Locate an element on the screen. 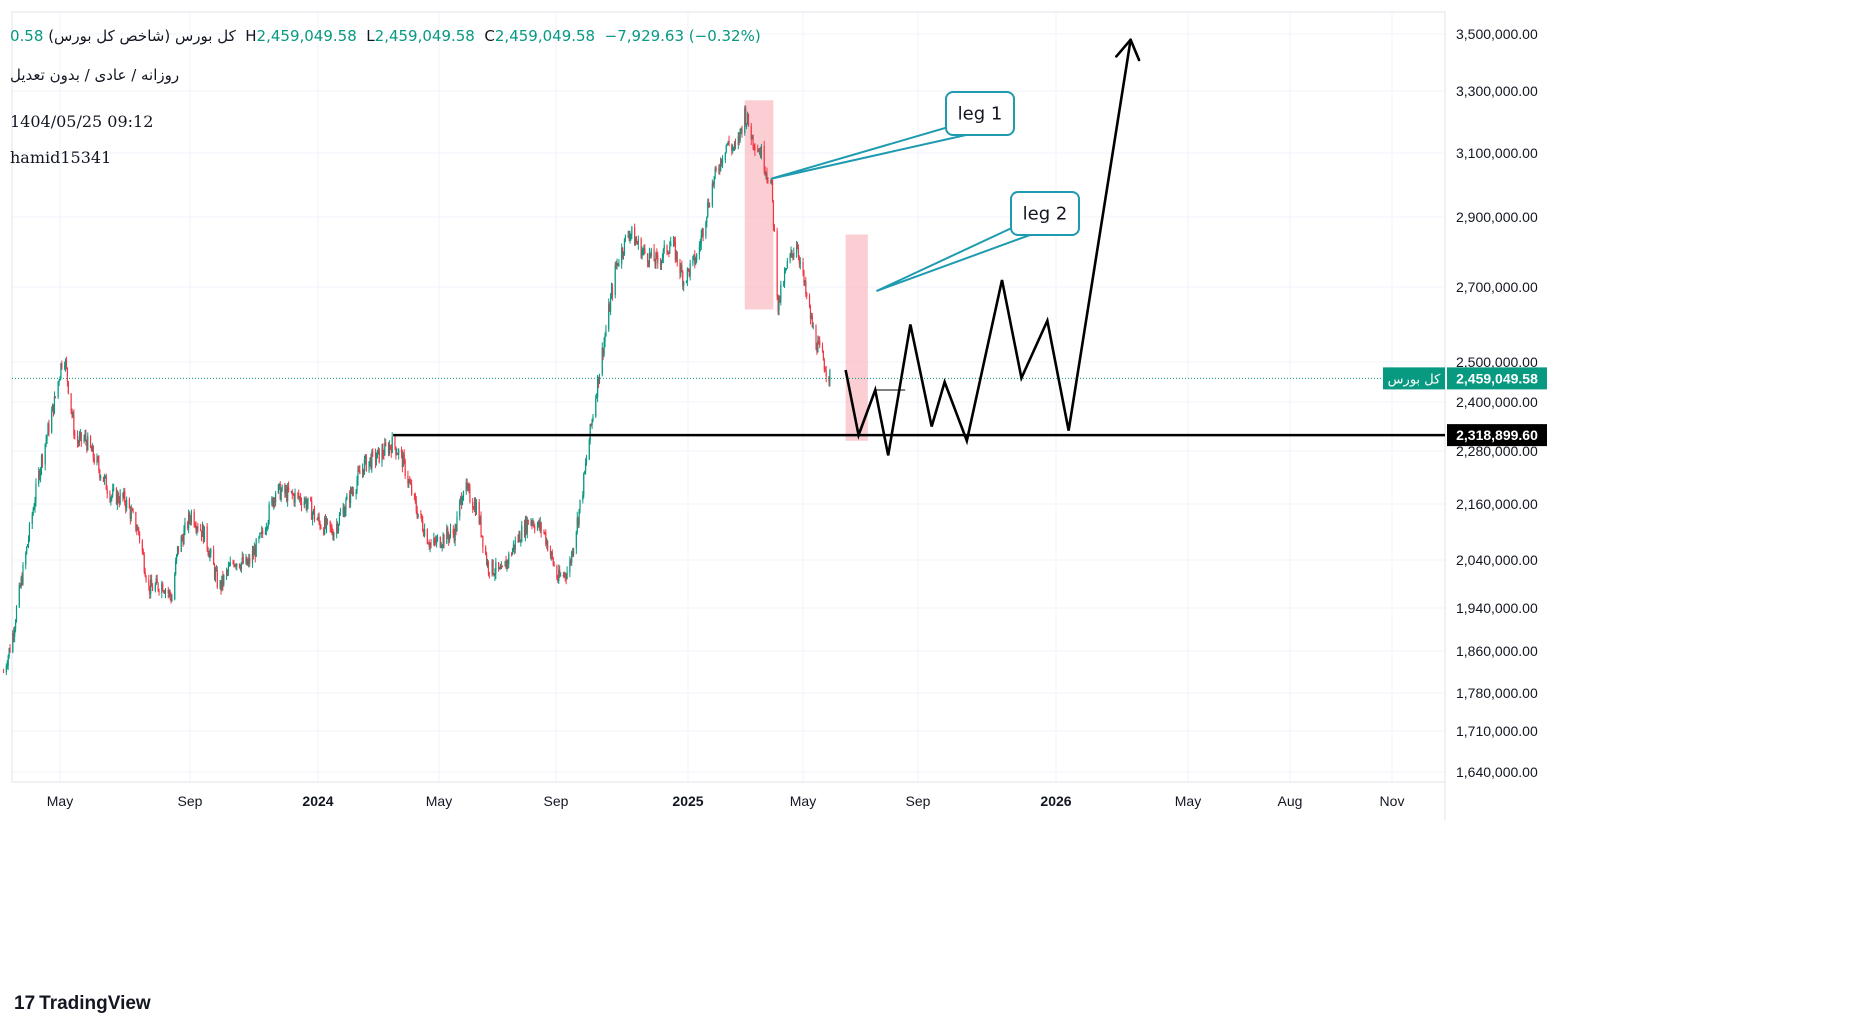  callouts: leg 1 leg 2 is located at coordinates (925, 191).